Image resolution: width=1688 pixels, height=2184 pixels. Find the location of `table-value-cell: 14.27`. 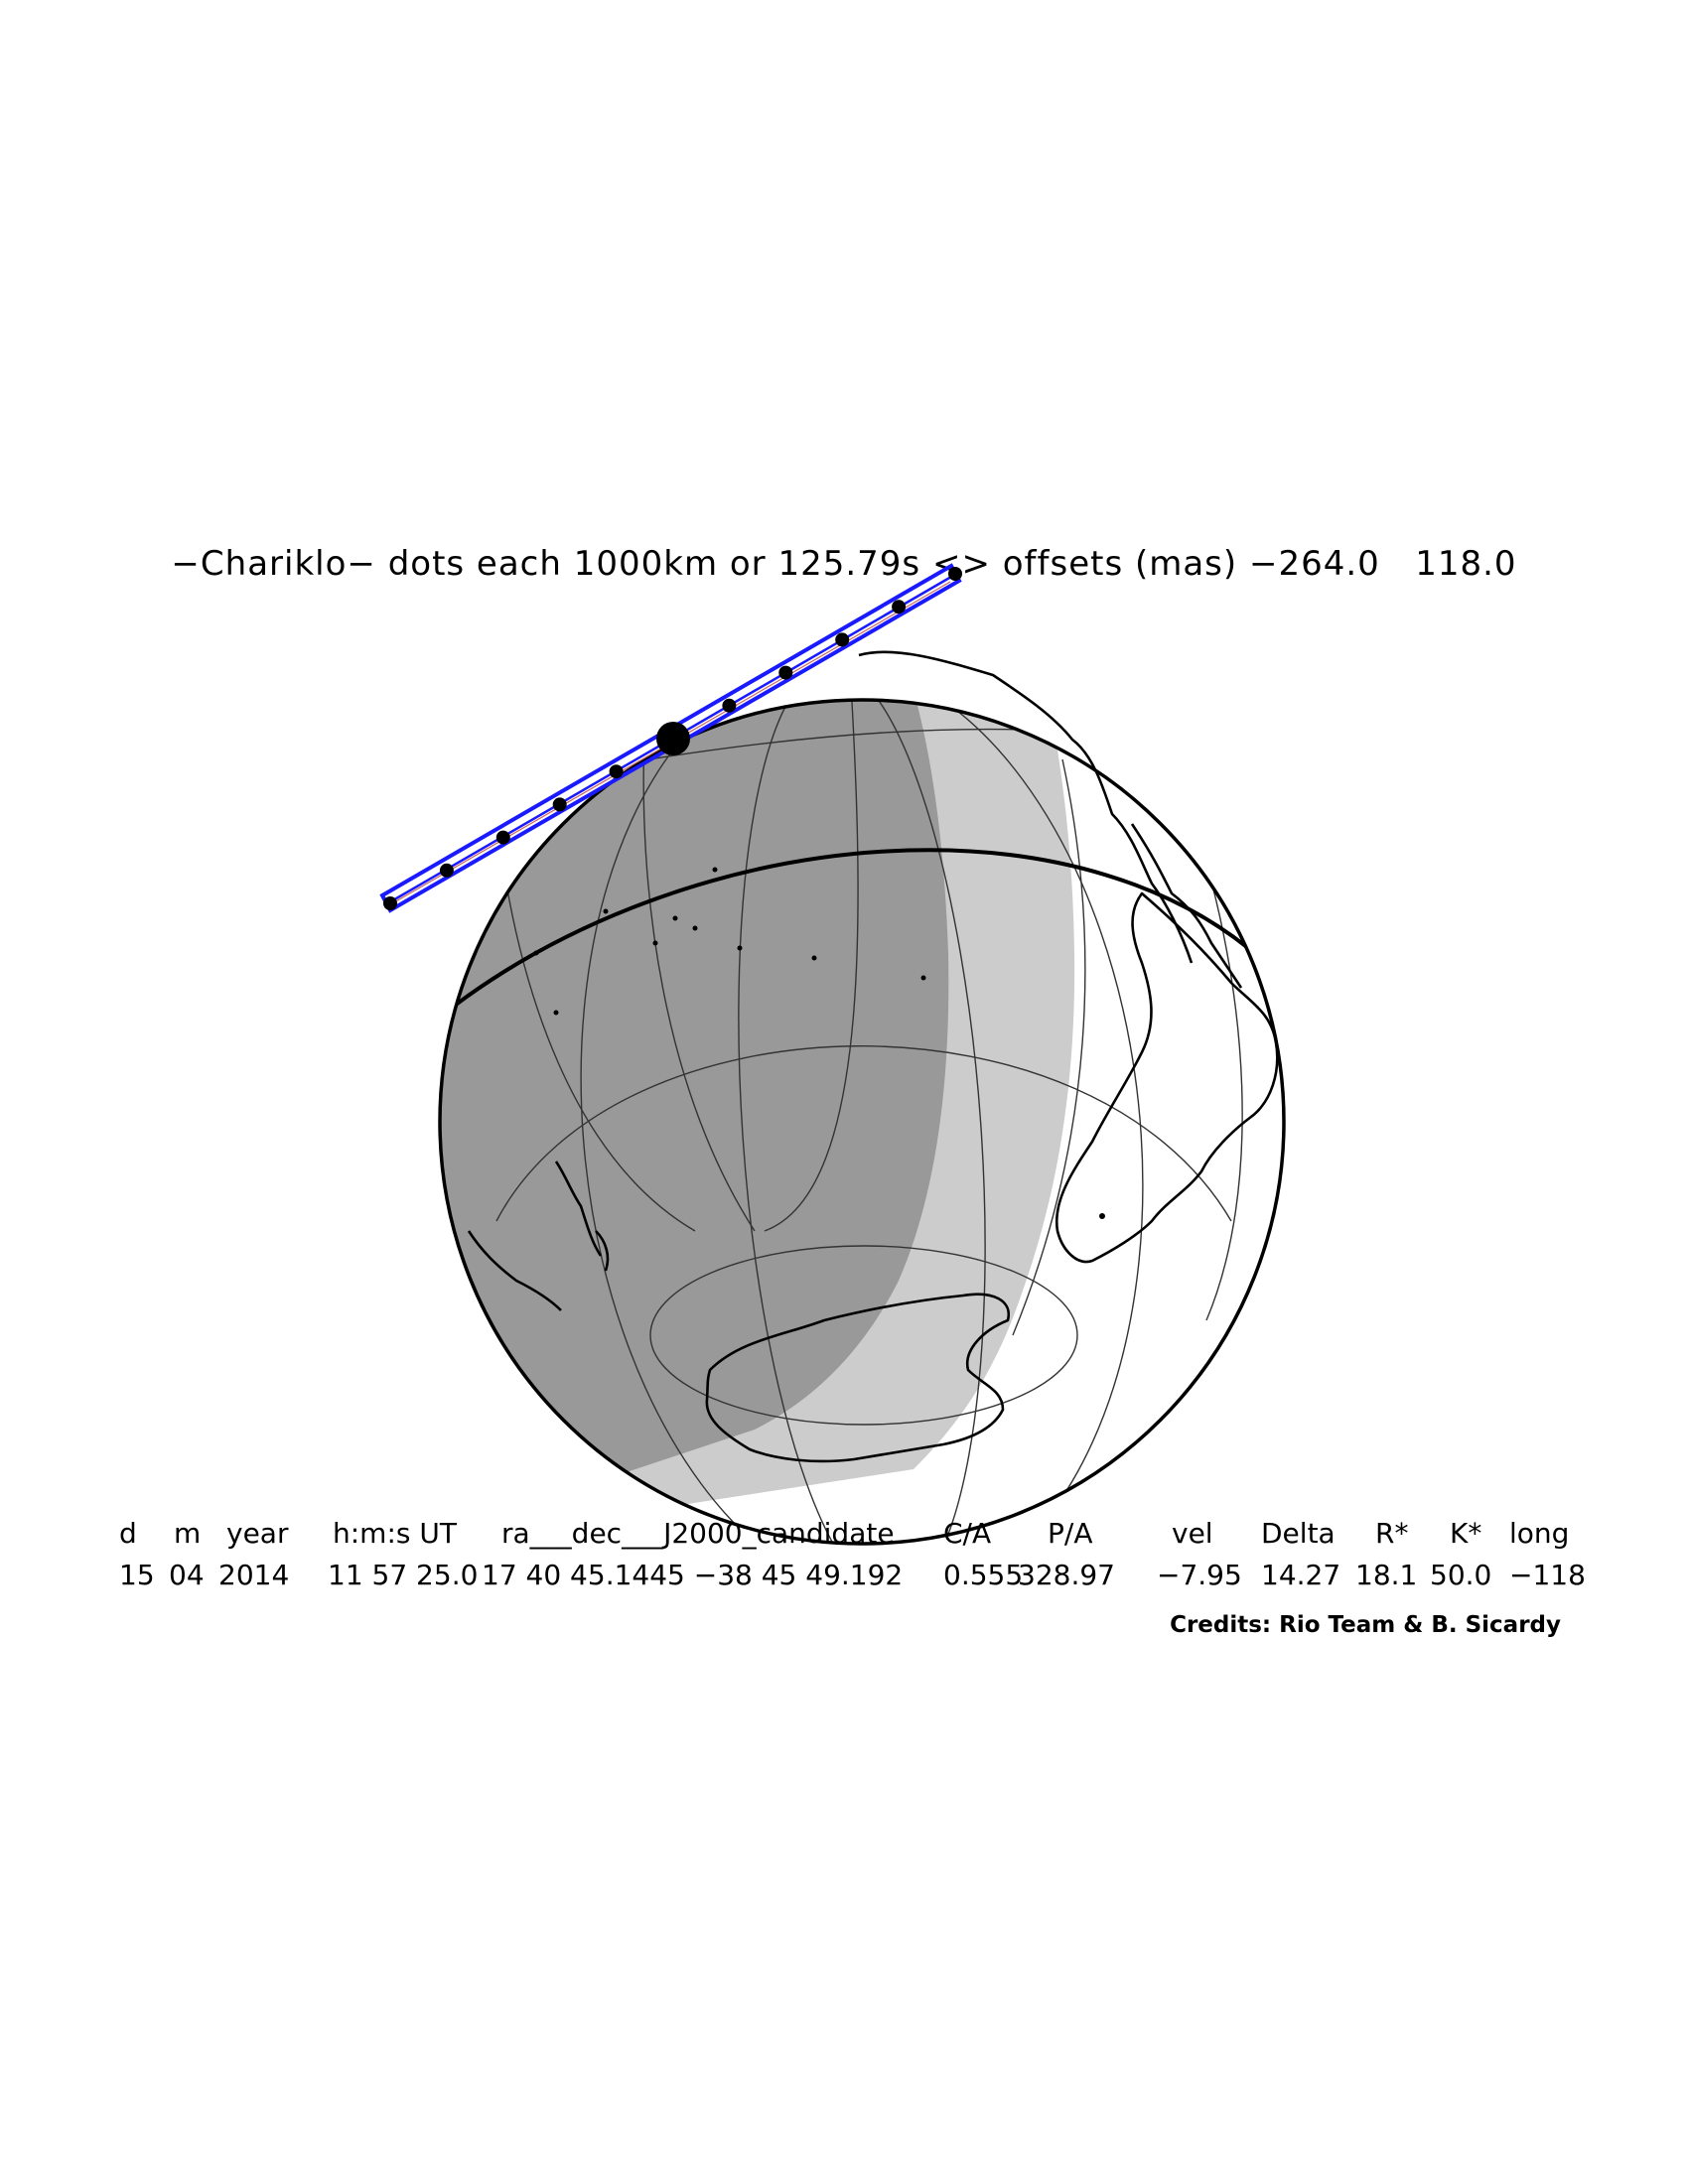

table-value-cell: 14.27 is located at coordinates (1301, 1575).